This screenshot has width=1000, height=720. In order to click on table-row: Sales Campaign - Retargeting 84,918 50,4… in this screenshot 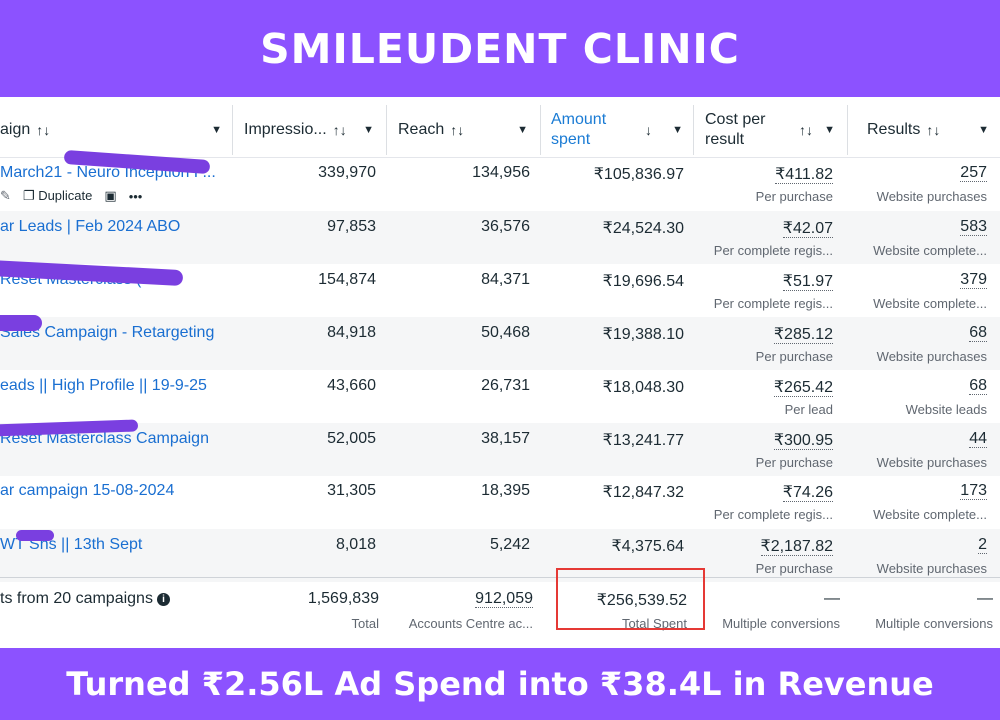, I will do `click(500, 343)`.